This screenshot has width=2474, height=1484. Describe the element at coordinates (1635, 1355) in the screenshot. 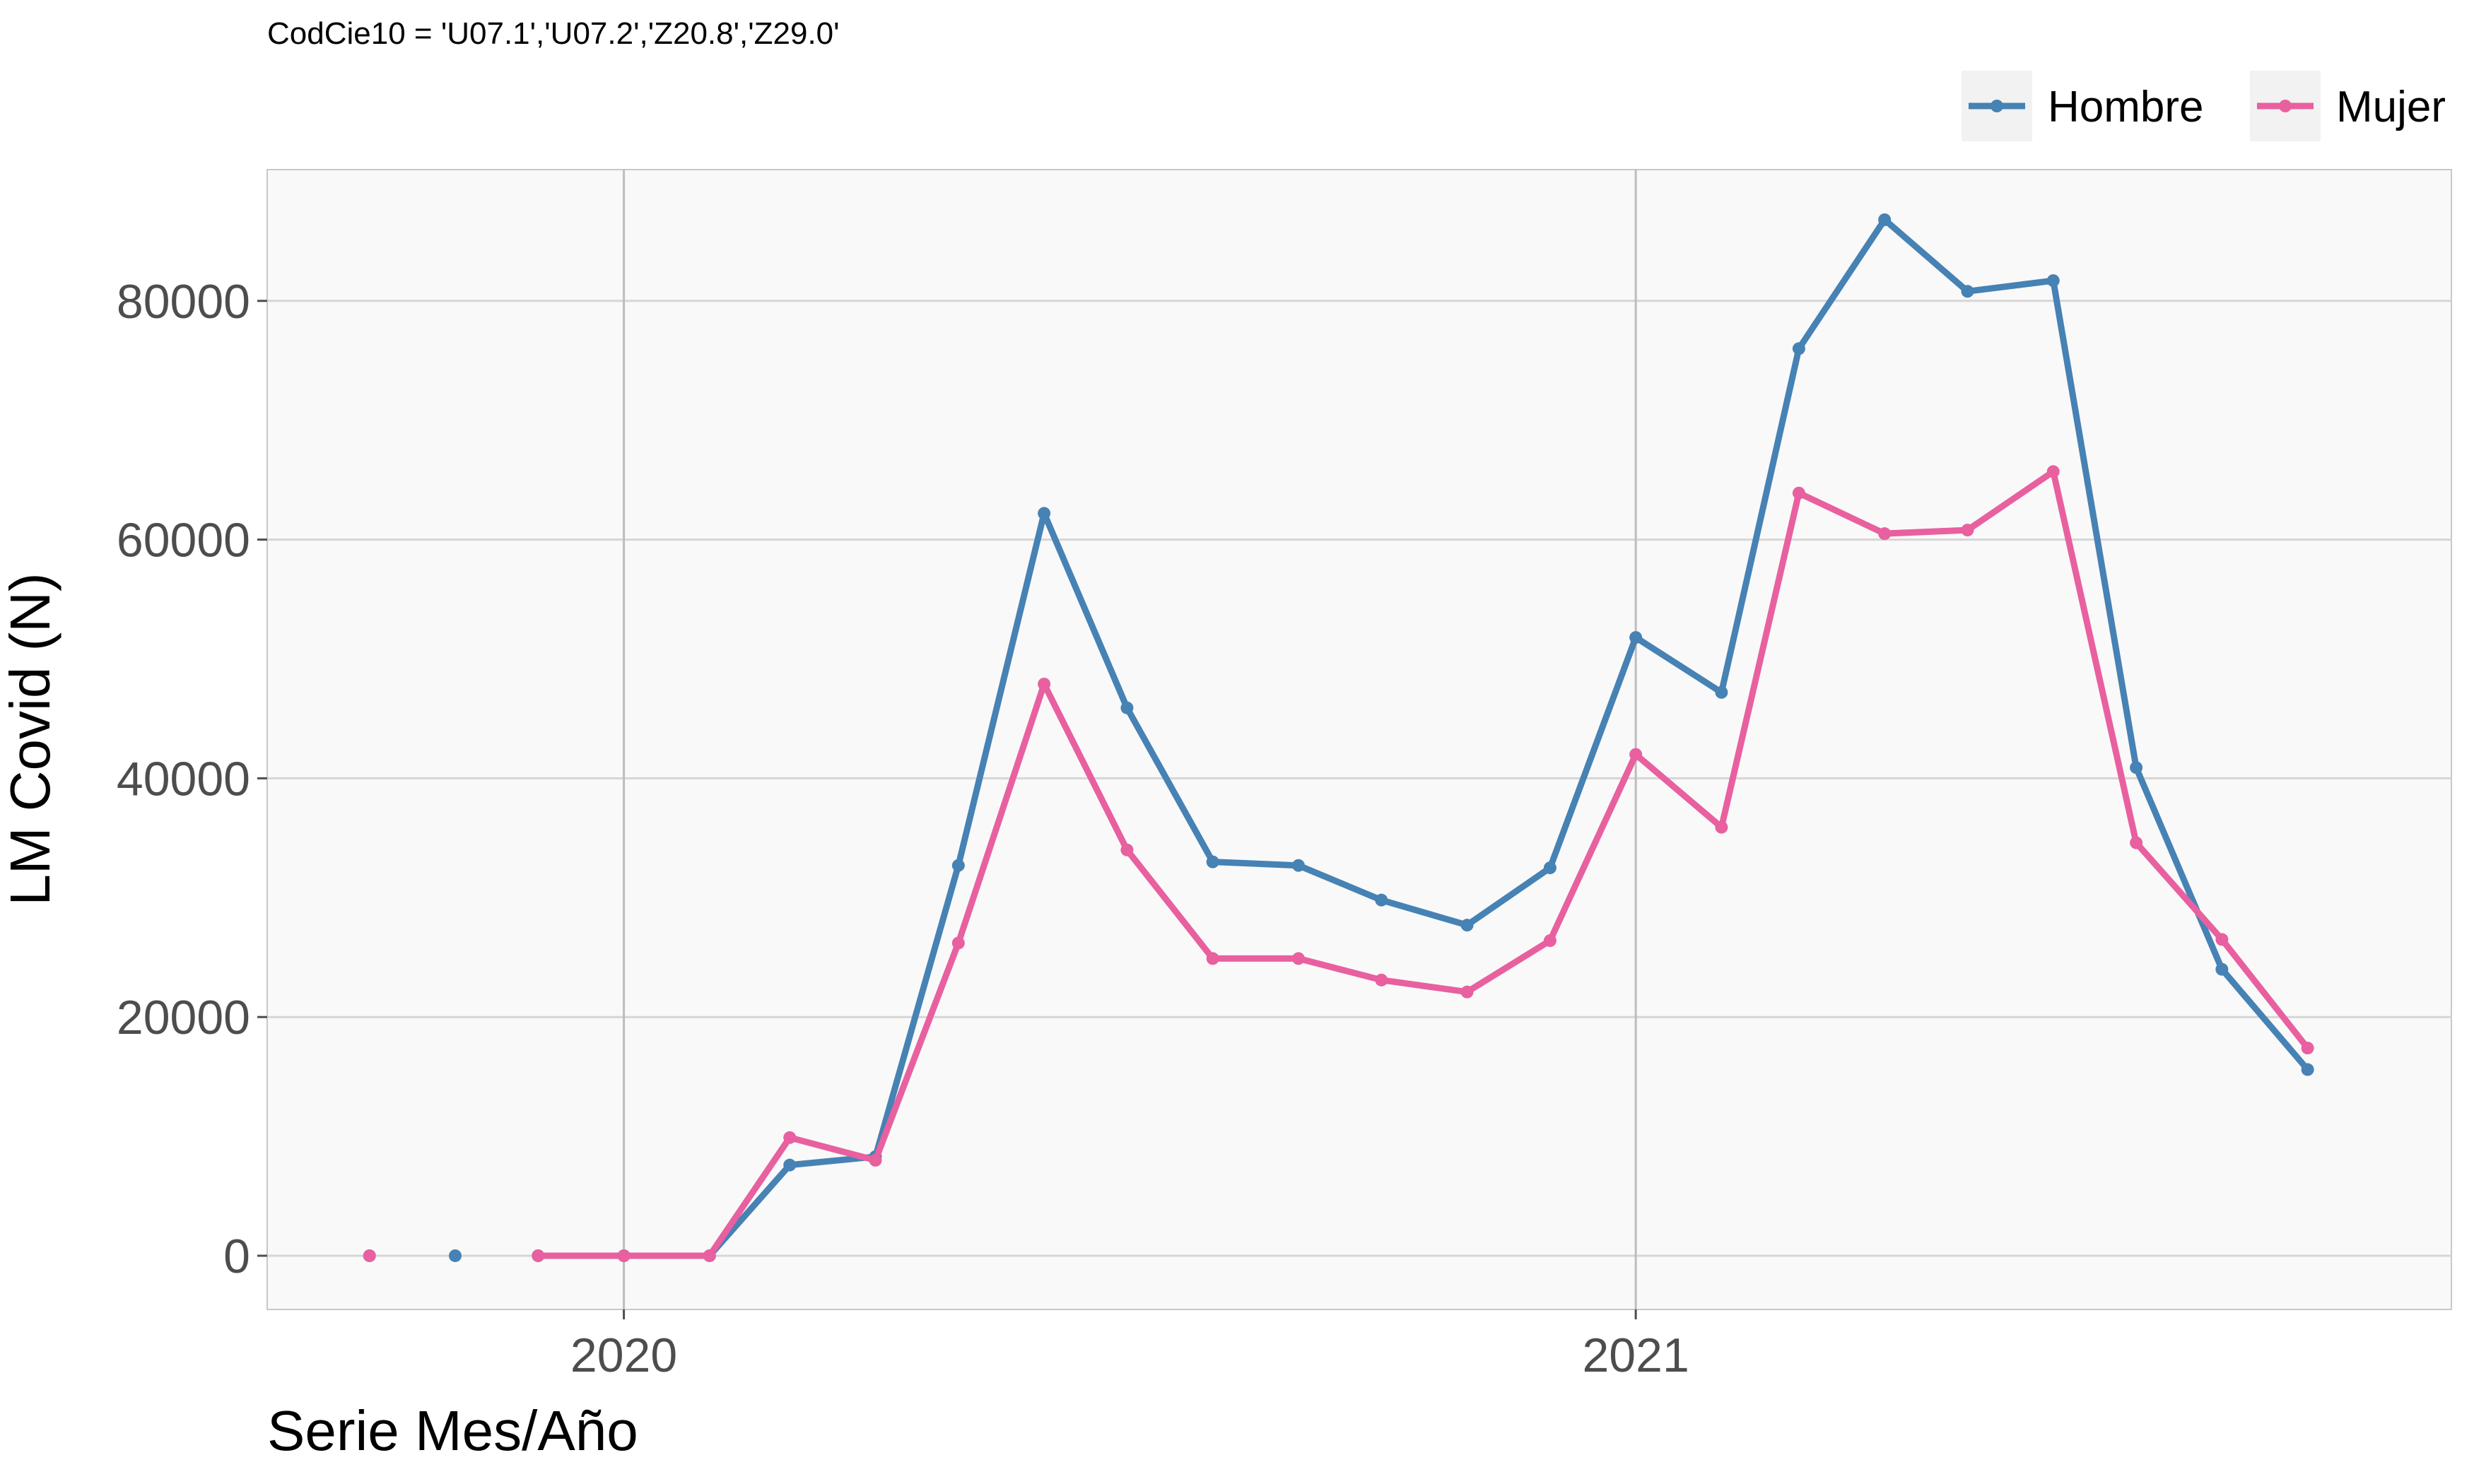

I see `x-tick-label: 2021` at that location.